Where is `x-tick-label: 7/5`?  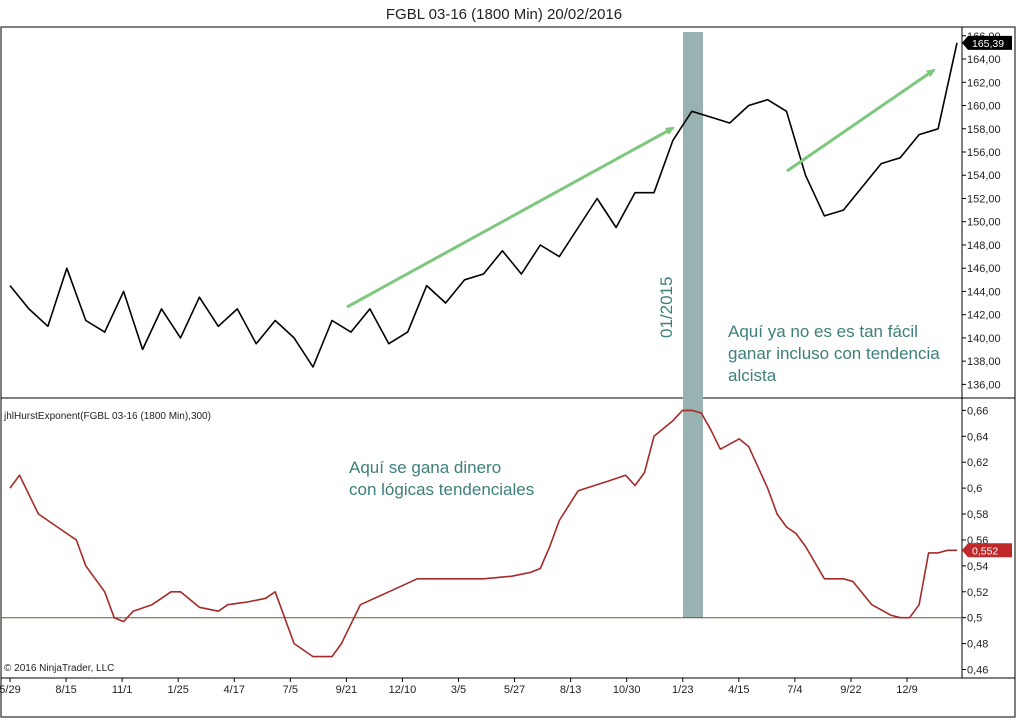 x-tick-label: 7/5 is located at coordinates (290, 690).